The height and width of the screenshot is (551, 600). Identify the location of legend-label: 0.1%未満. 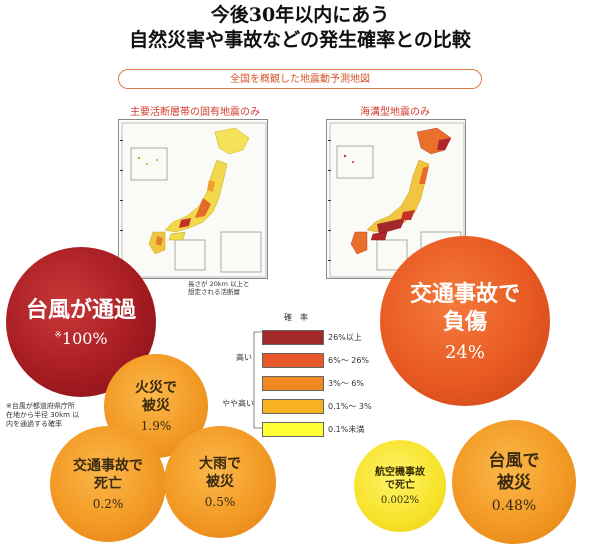
(346, 429).